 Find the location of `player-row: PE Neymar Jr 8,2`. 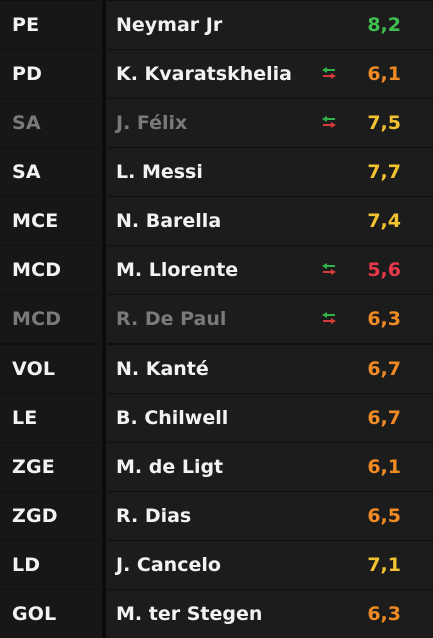

player-row: PE Neymar Jr 8,2 is located at coordinates (216, 25).